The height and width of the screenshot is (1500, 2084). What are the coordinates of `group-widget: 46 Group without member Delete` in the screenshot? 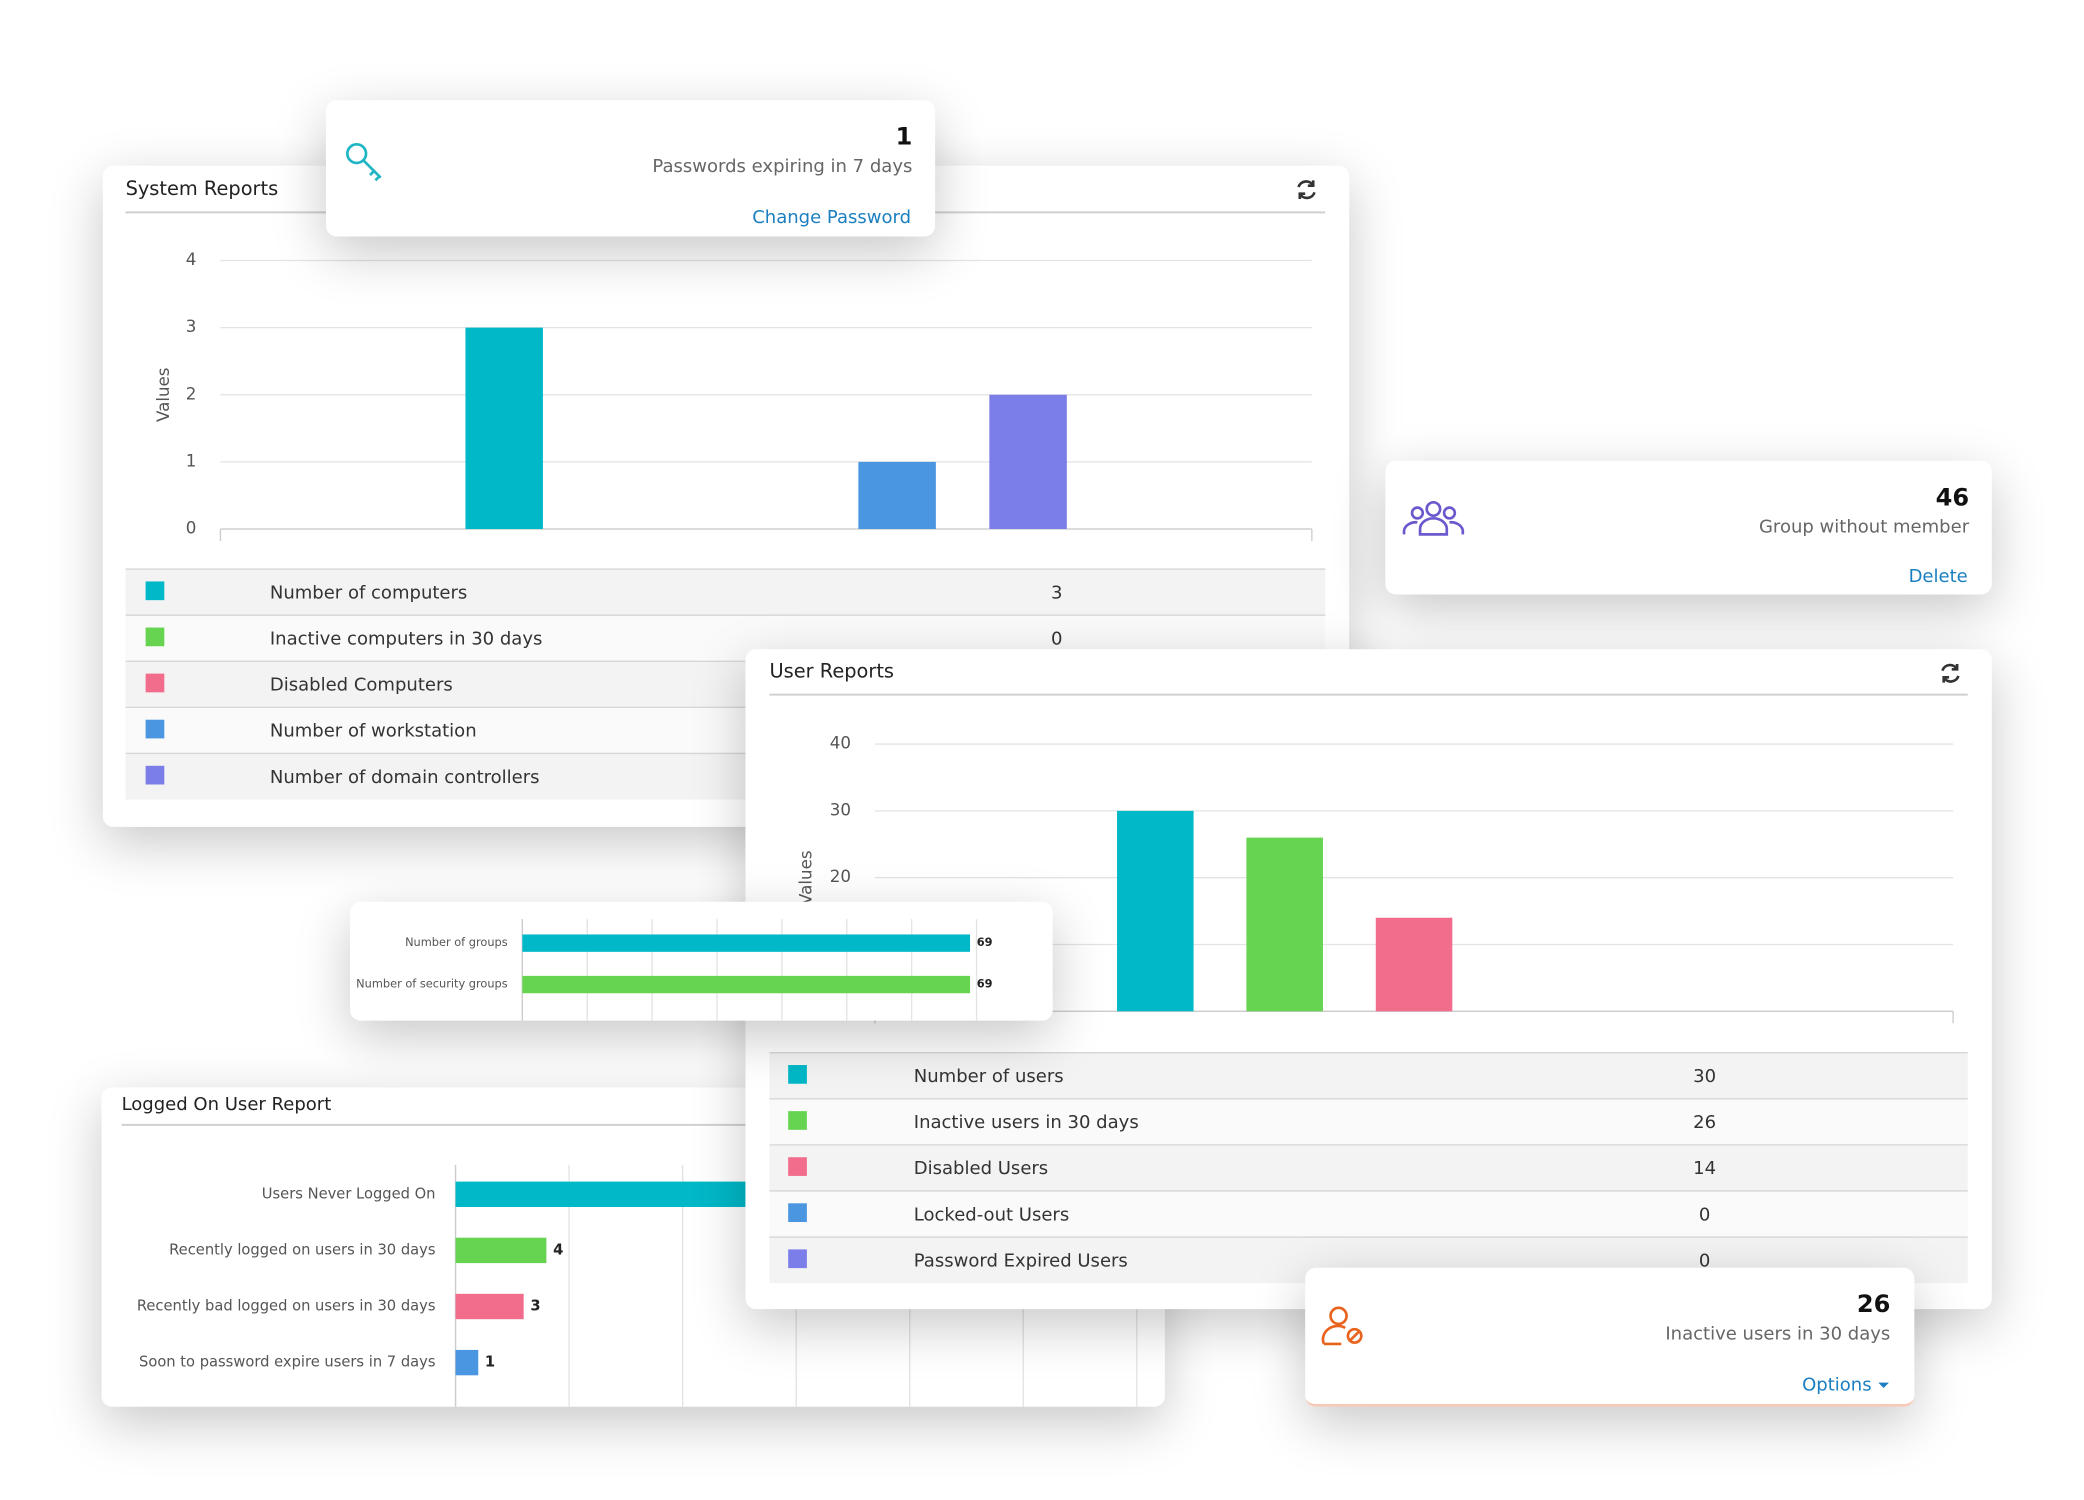 It's located at (1686, 535).